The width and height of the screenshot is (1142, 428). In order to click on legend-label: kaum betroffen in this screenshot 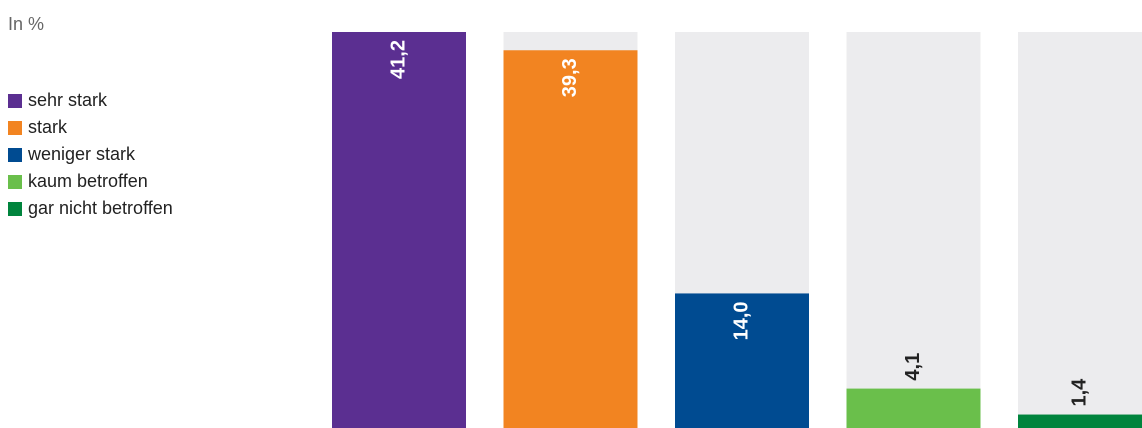, I will do `click(88, 181)`.